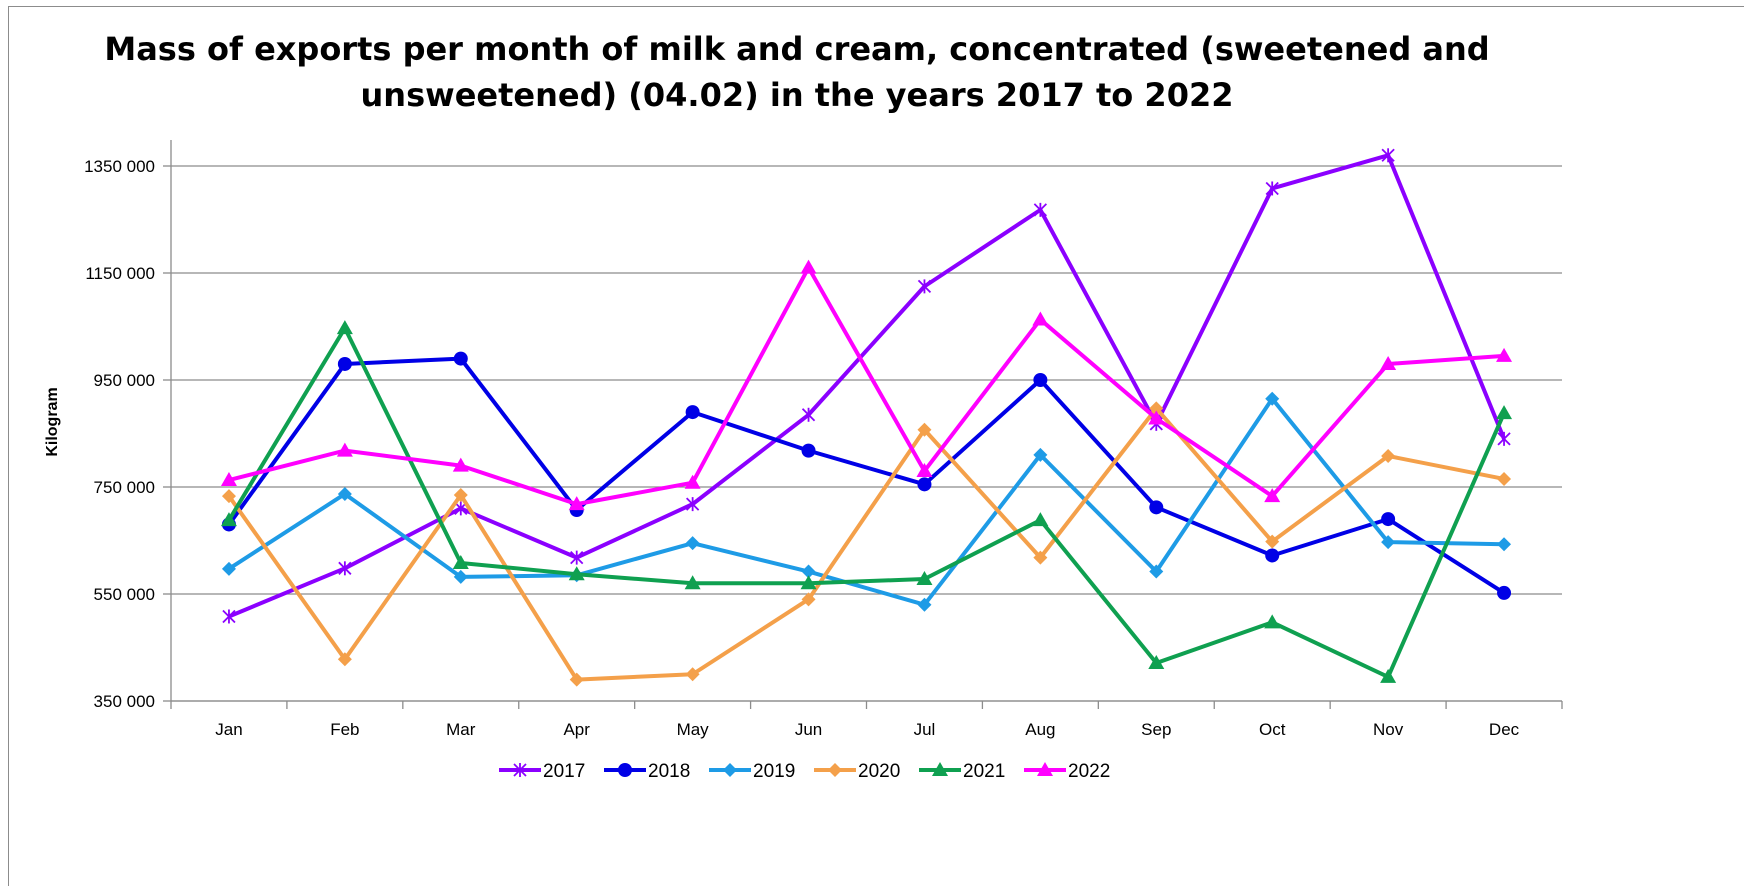  Describe the element at coordinates (1272, 729) in the screenshot. I see `x-tick-label: Oct` at that location.